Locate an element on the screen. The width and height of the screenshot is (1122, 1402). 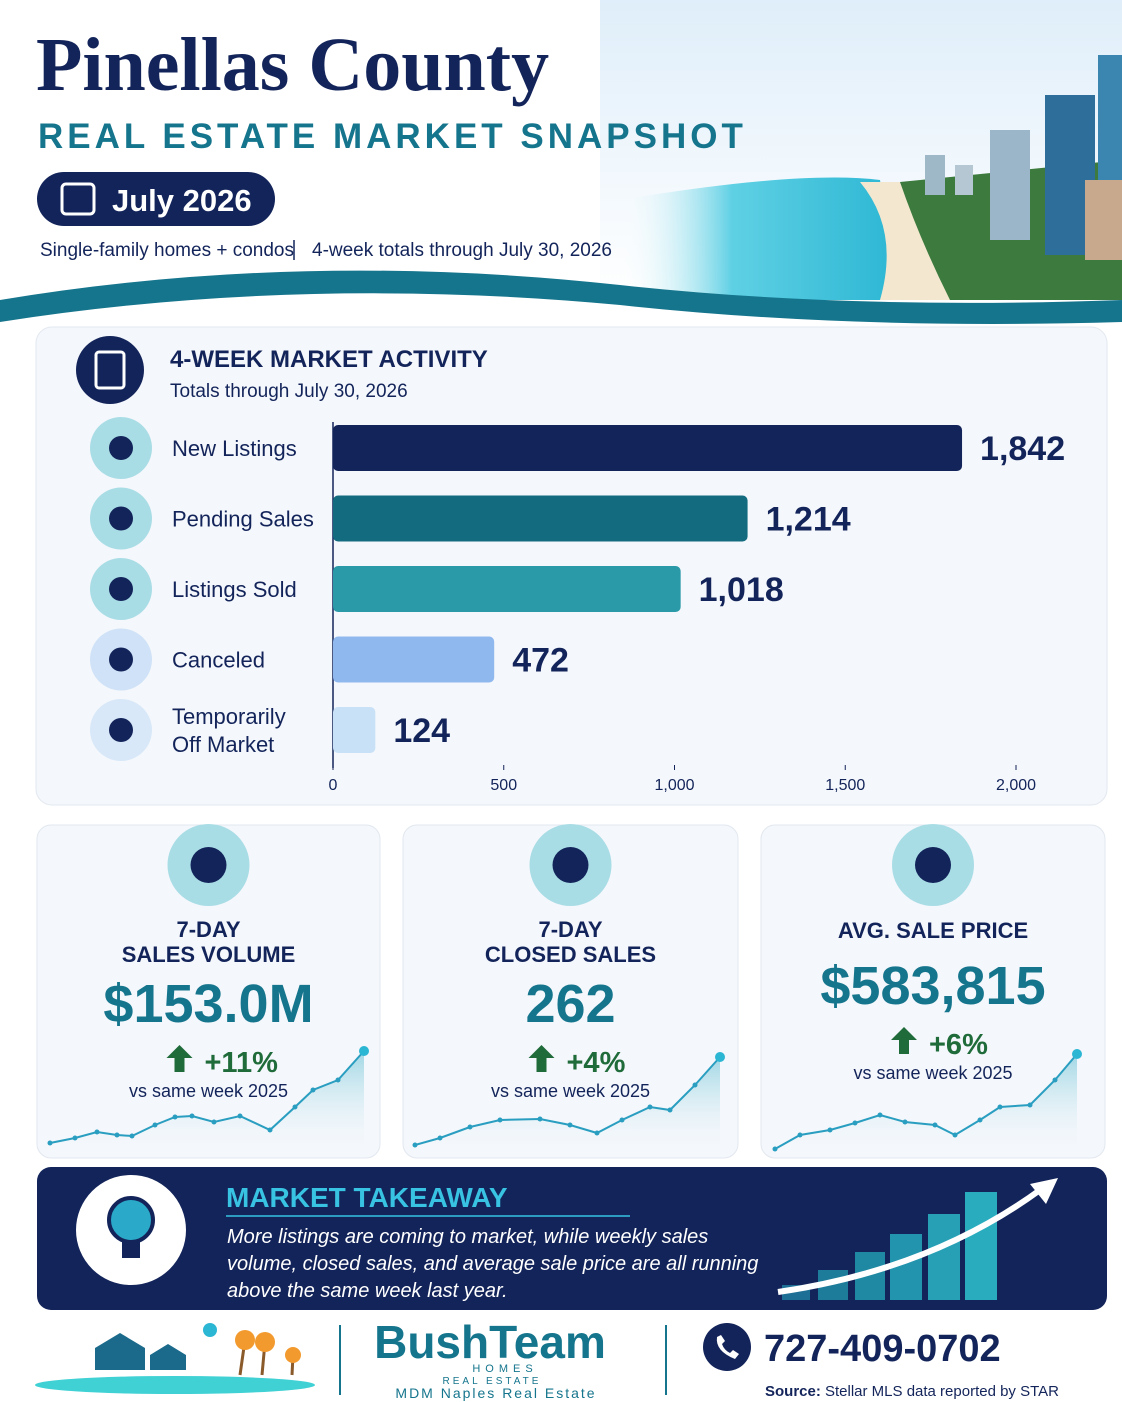
category-label: Pending Sales is located at coordinates (243, 519).